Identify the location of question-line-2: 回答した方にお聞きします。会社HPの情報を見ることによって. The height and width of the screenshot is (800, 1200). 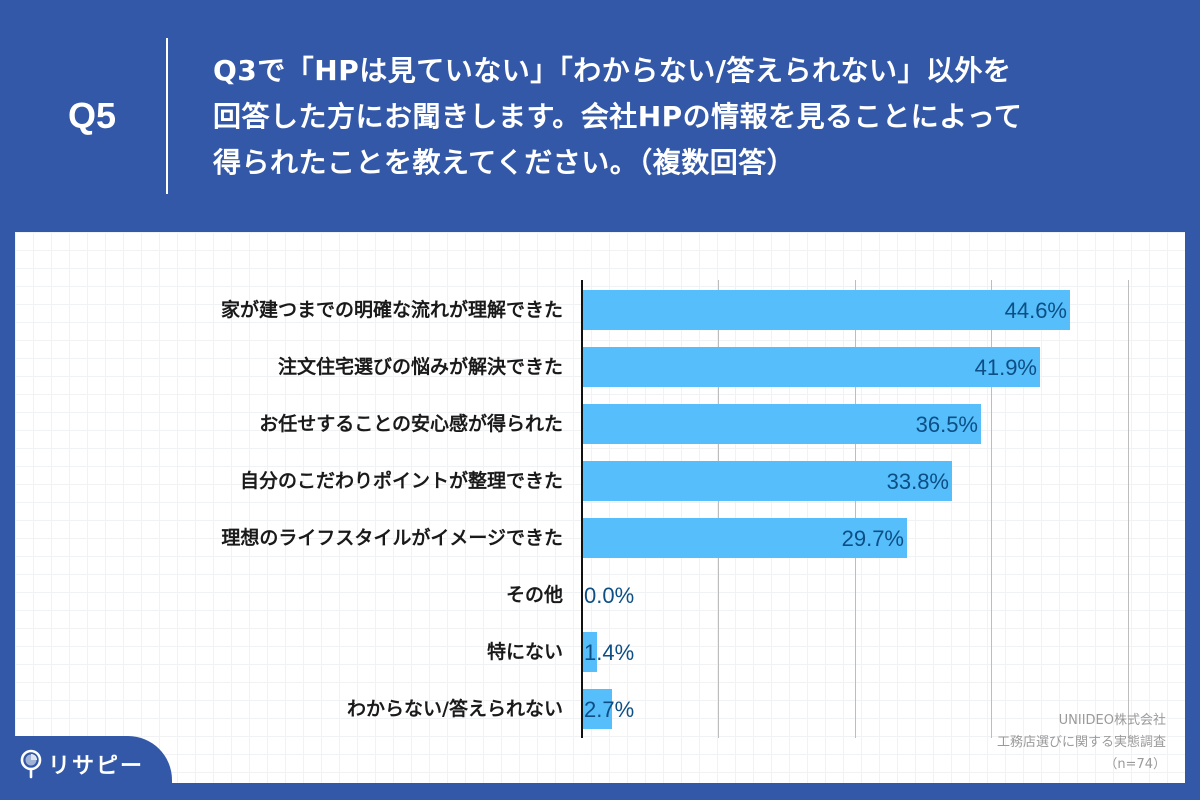
(618, 116).